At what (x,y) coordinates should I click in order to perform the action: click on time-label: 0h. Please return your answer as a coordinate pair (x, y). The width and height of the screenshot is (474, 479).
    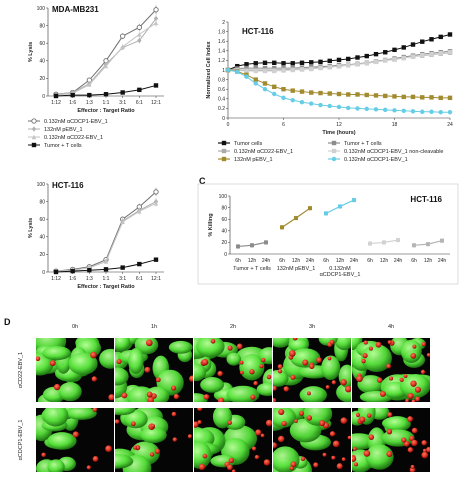
    Looking at the image, I should click on (75, 327).